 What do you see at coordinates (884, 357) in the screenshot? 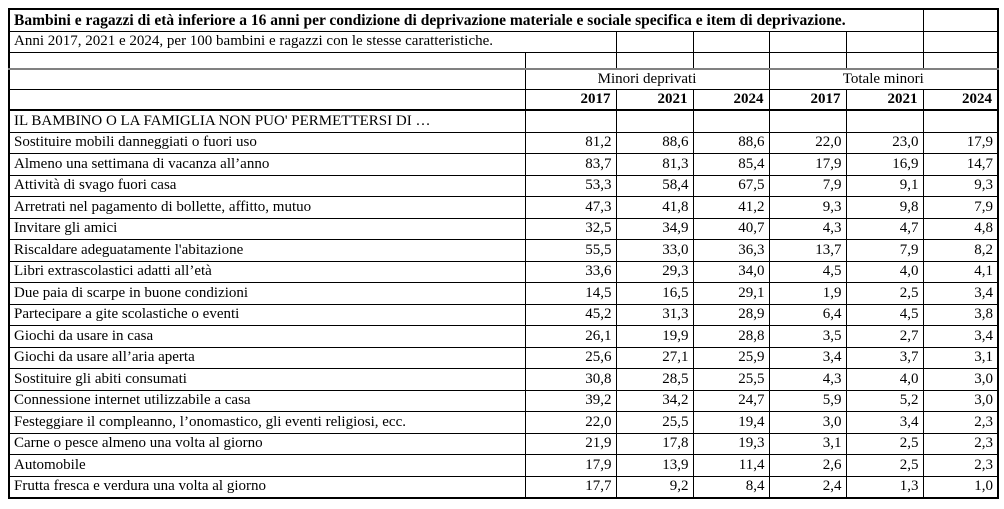
I see `total-2021-value: 3,7` at bounding box center [884, 357].